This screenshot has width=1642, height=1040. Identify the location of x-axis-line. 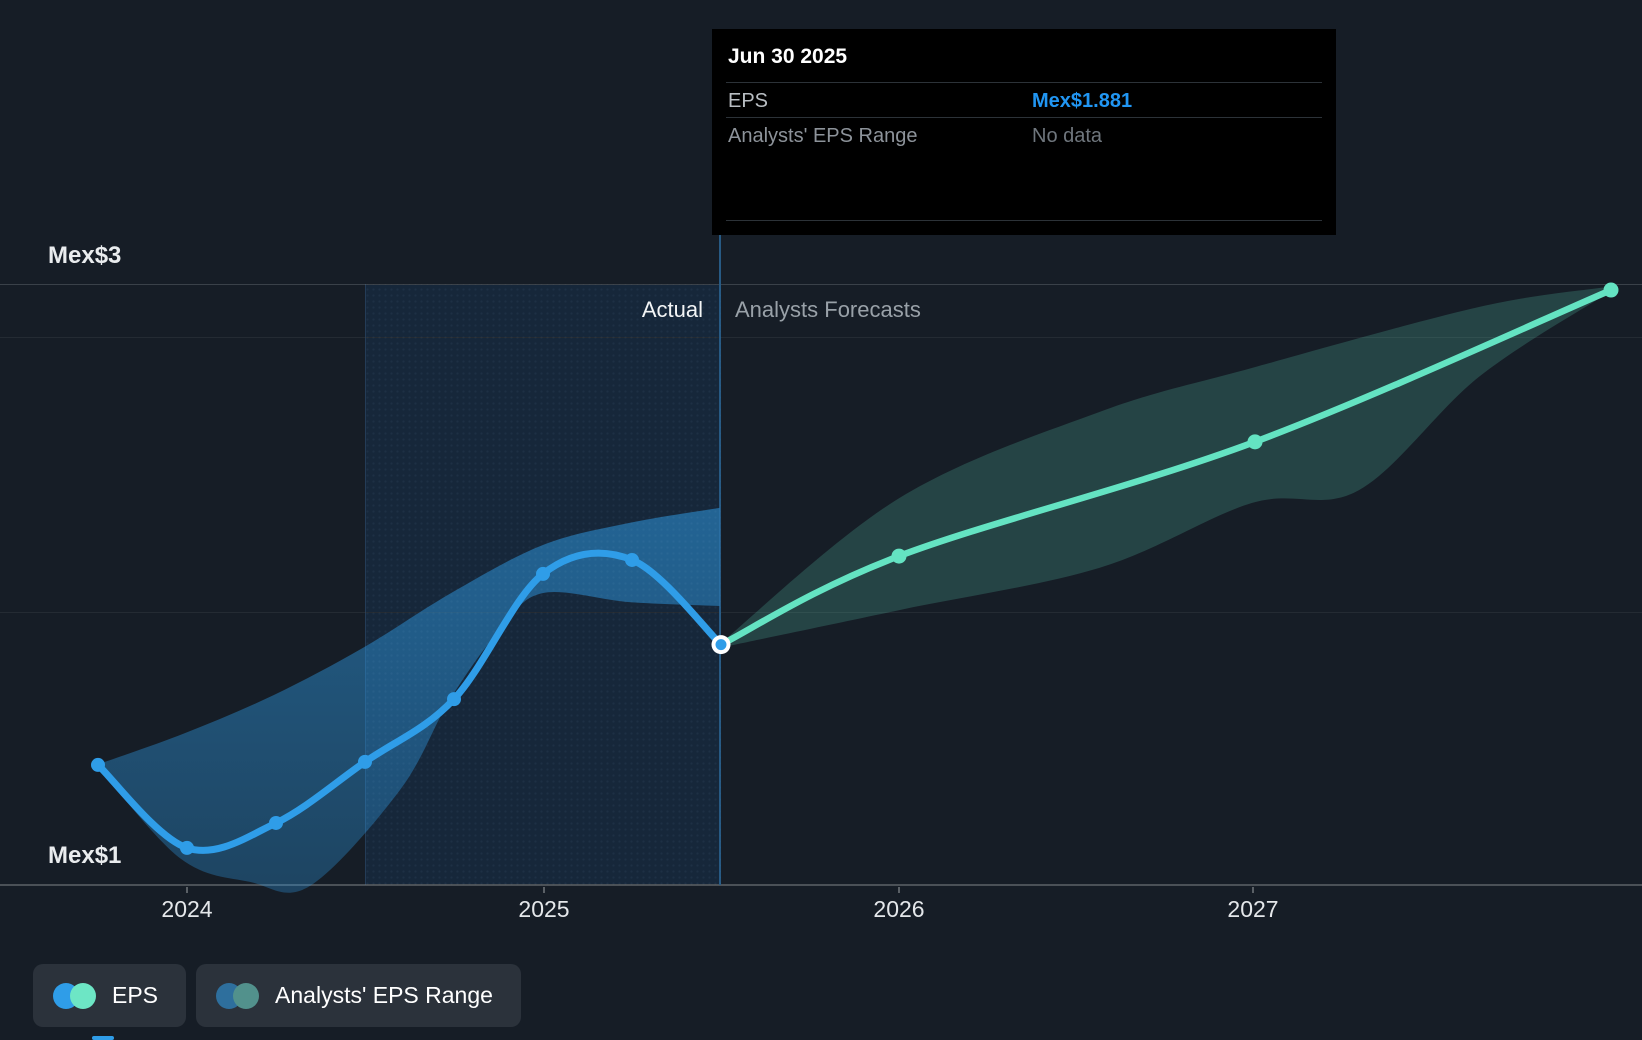
(821, 885).